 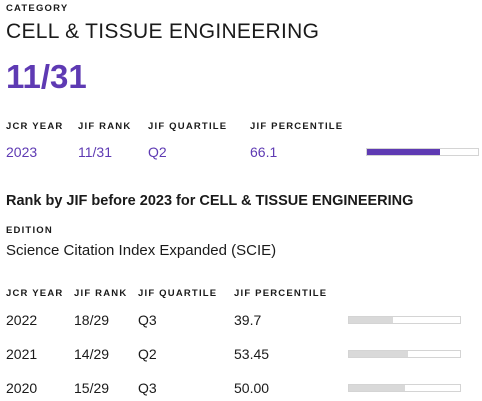 I want to click on history-header-jif-rank: JIF RANK, so click(x=101, y=293).